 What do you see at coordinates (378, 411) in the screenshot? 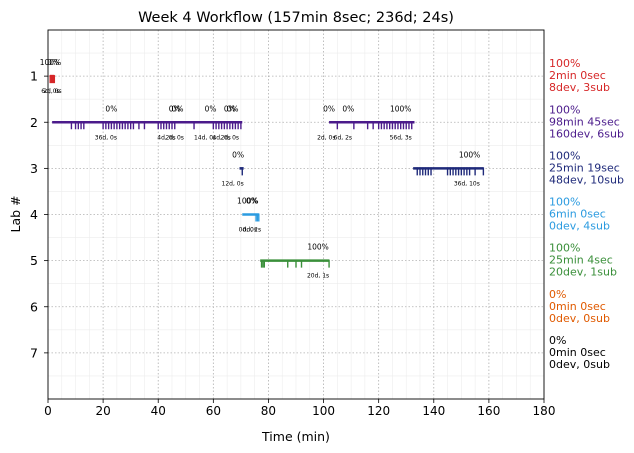
I see `x-tick-label: 120` at bounding box center [378, 411].